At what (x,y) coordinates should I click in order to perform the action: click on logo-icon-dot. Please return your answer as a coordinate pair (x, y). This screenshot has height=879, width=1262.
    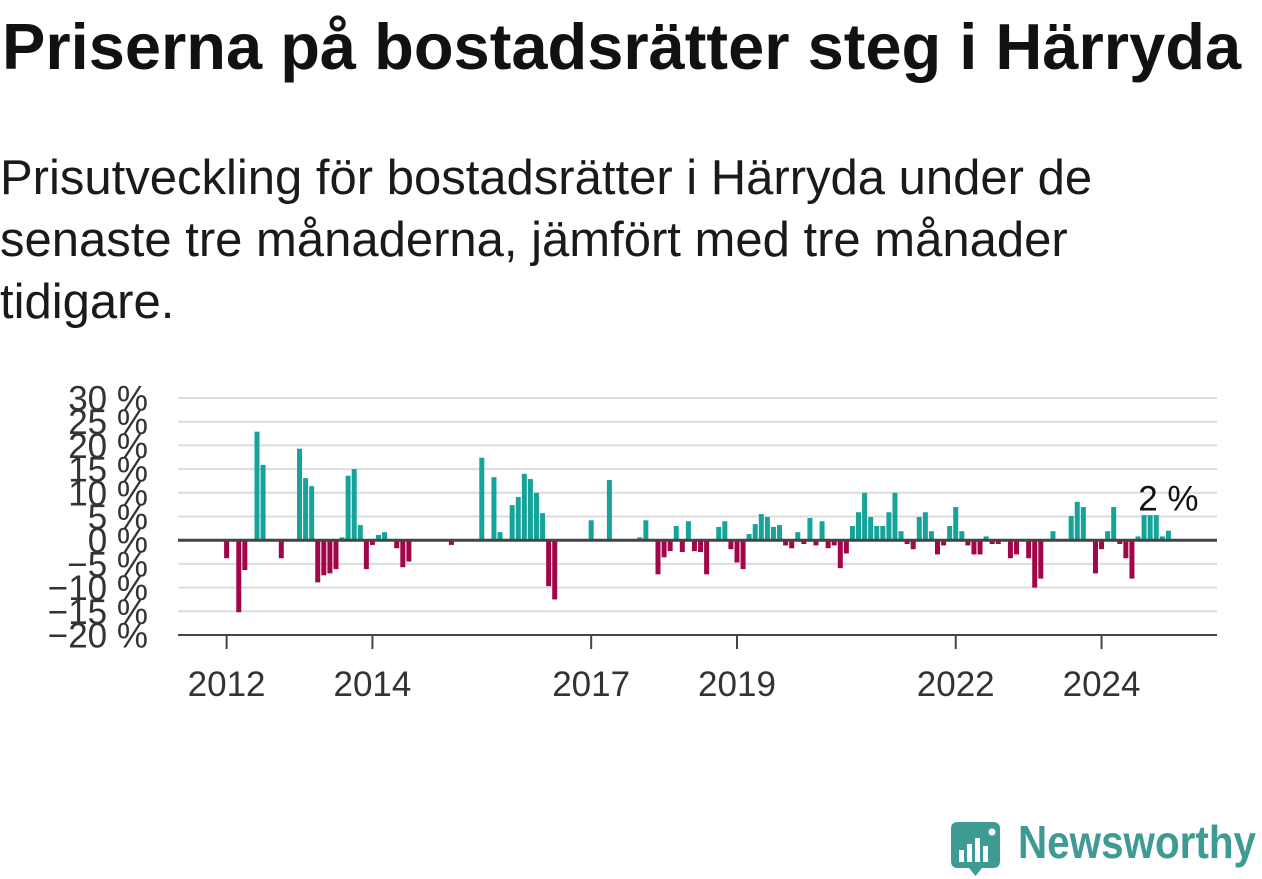
    Looking at the image, I should click on (992, 832).